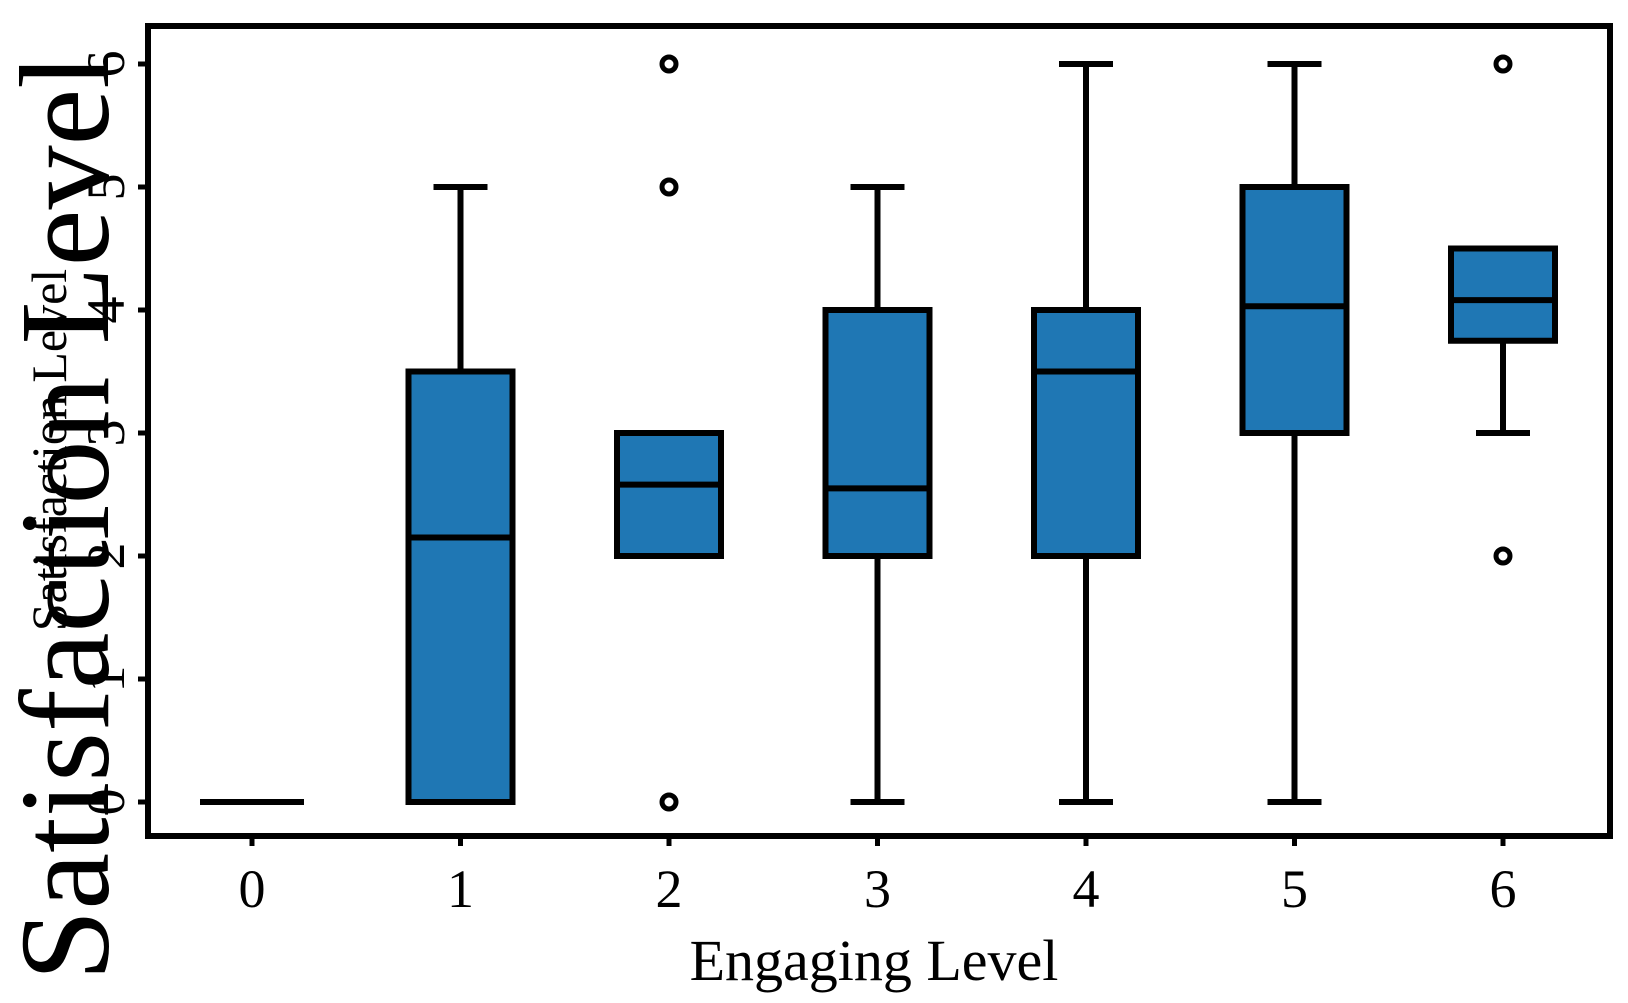  What do you see at coordinates (252, 889) in the screenshot?
I see `x-tick-label: 0` at bounding box center [252, 889].